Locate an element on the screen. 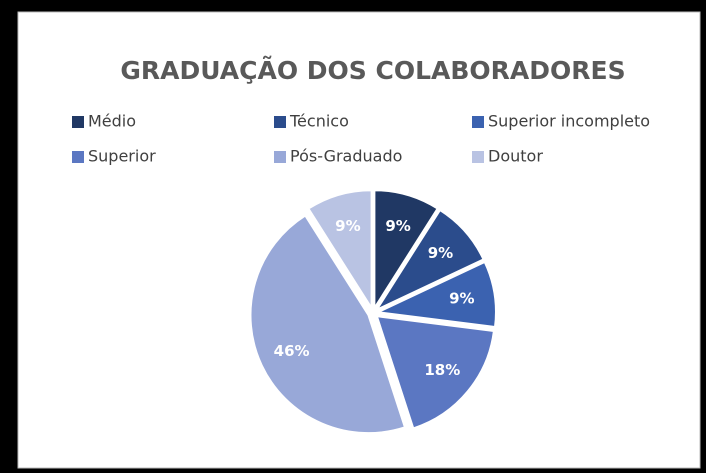 This screenshot has width=706, height=473. legend-label: Doutor is located at coordinates (515, 156).